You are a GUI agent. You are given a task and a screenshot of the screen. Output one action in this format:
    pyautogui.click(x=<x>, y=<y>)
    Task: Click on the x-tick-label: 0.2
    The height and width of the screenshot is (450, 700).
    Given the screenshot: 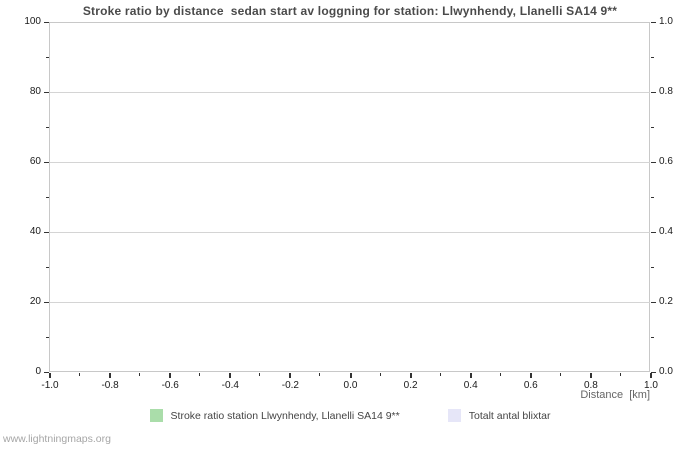 What is the action you would take?
    pyautogui.click(x=410, y=385)
    